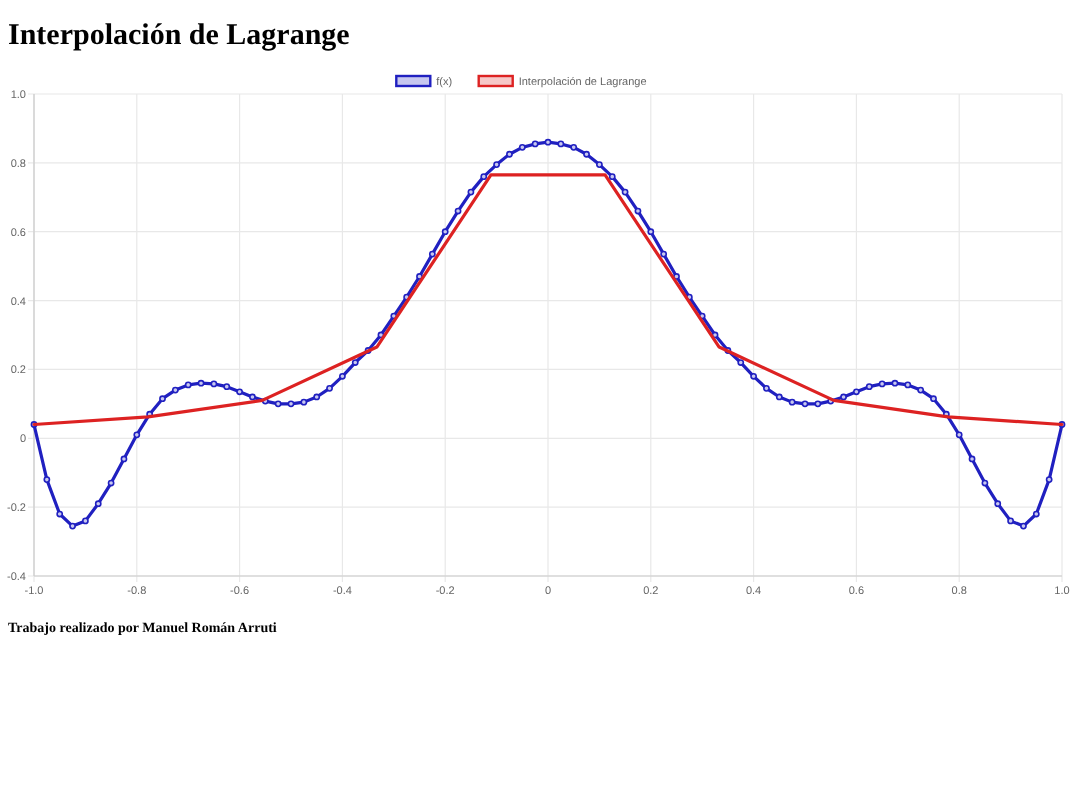 The image size is (1080, 810). Describe the element at coordinates (179, 36) in the screenshot. I see `chart-title: Interpolación de Lagrange` at that location.